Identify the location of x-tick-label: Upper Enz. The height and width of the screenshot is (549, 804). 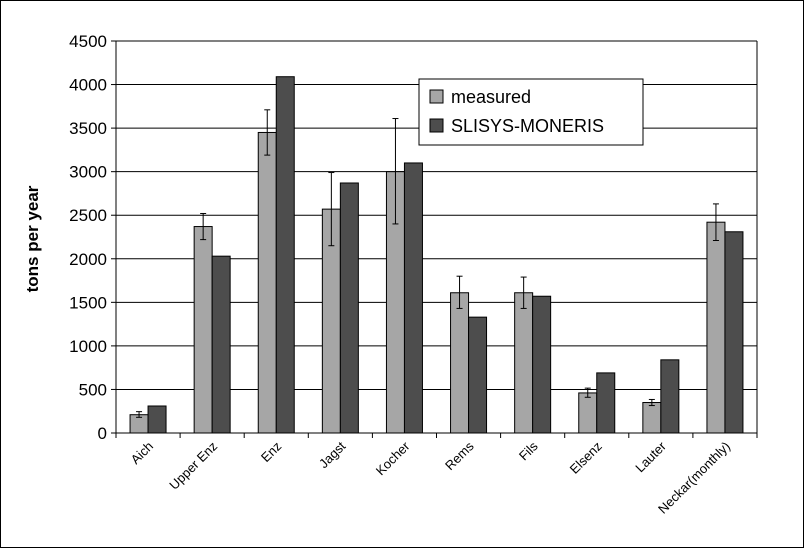
(193, 466).